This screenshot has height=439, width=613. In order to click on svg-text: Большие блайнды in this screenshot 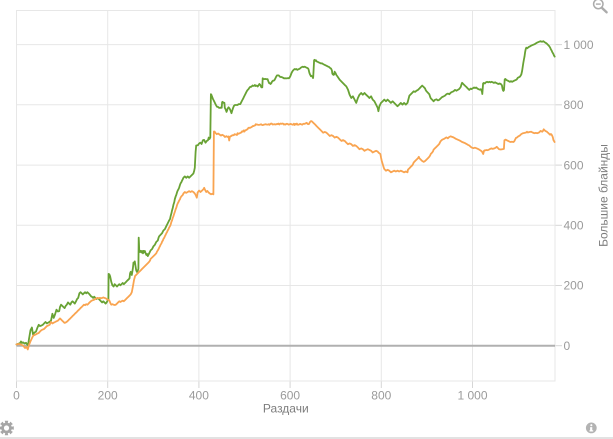, I will do `click(604, 195)`.